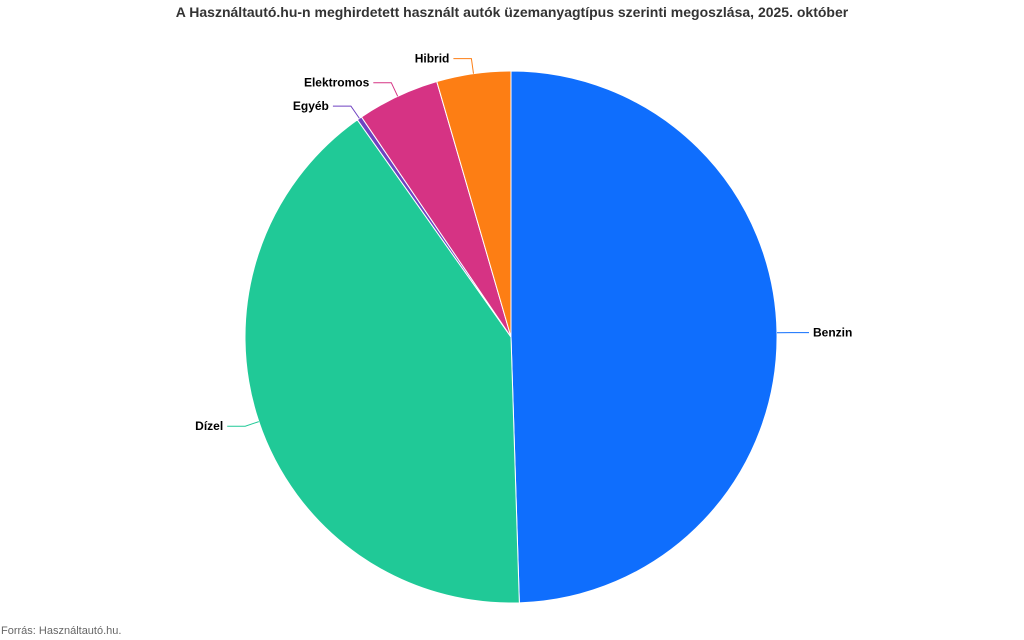 This screenshot has width=1024, height=640. I want to click on leader-line-elektromos, so click(386, 89).